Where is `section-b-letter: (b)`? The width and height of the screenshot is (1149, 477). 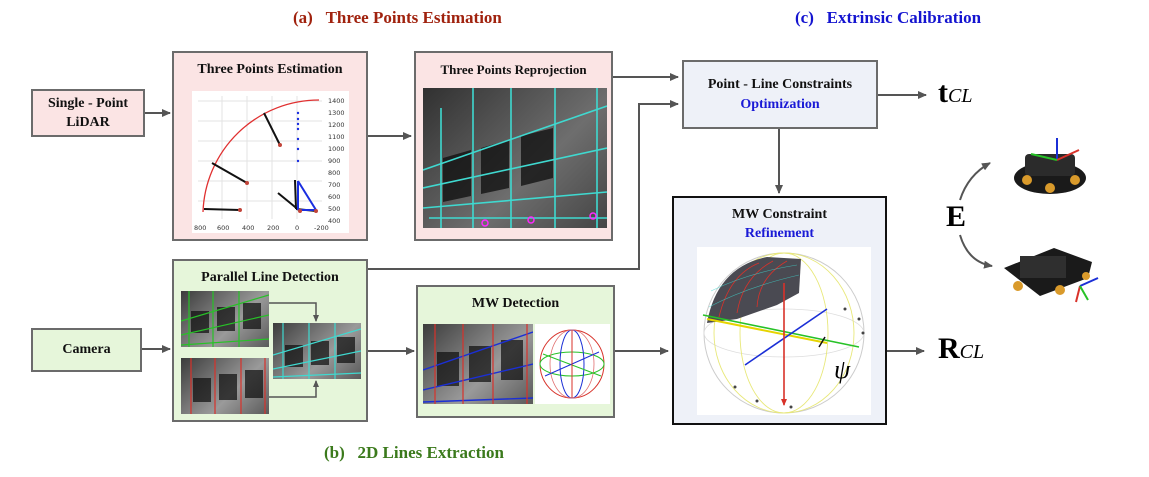
section-b-letter: (b) is located at coordinates (334, 452).